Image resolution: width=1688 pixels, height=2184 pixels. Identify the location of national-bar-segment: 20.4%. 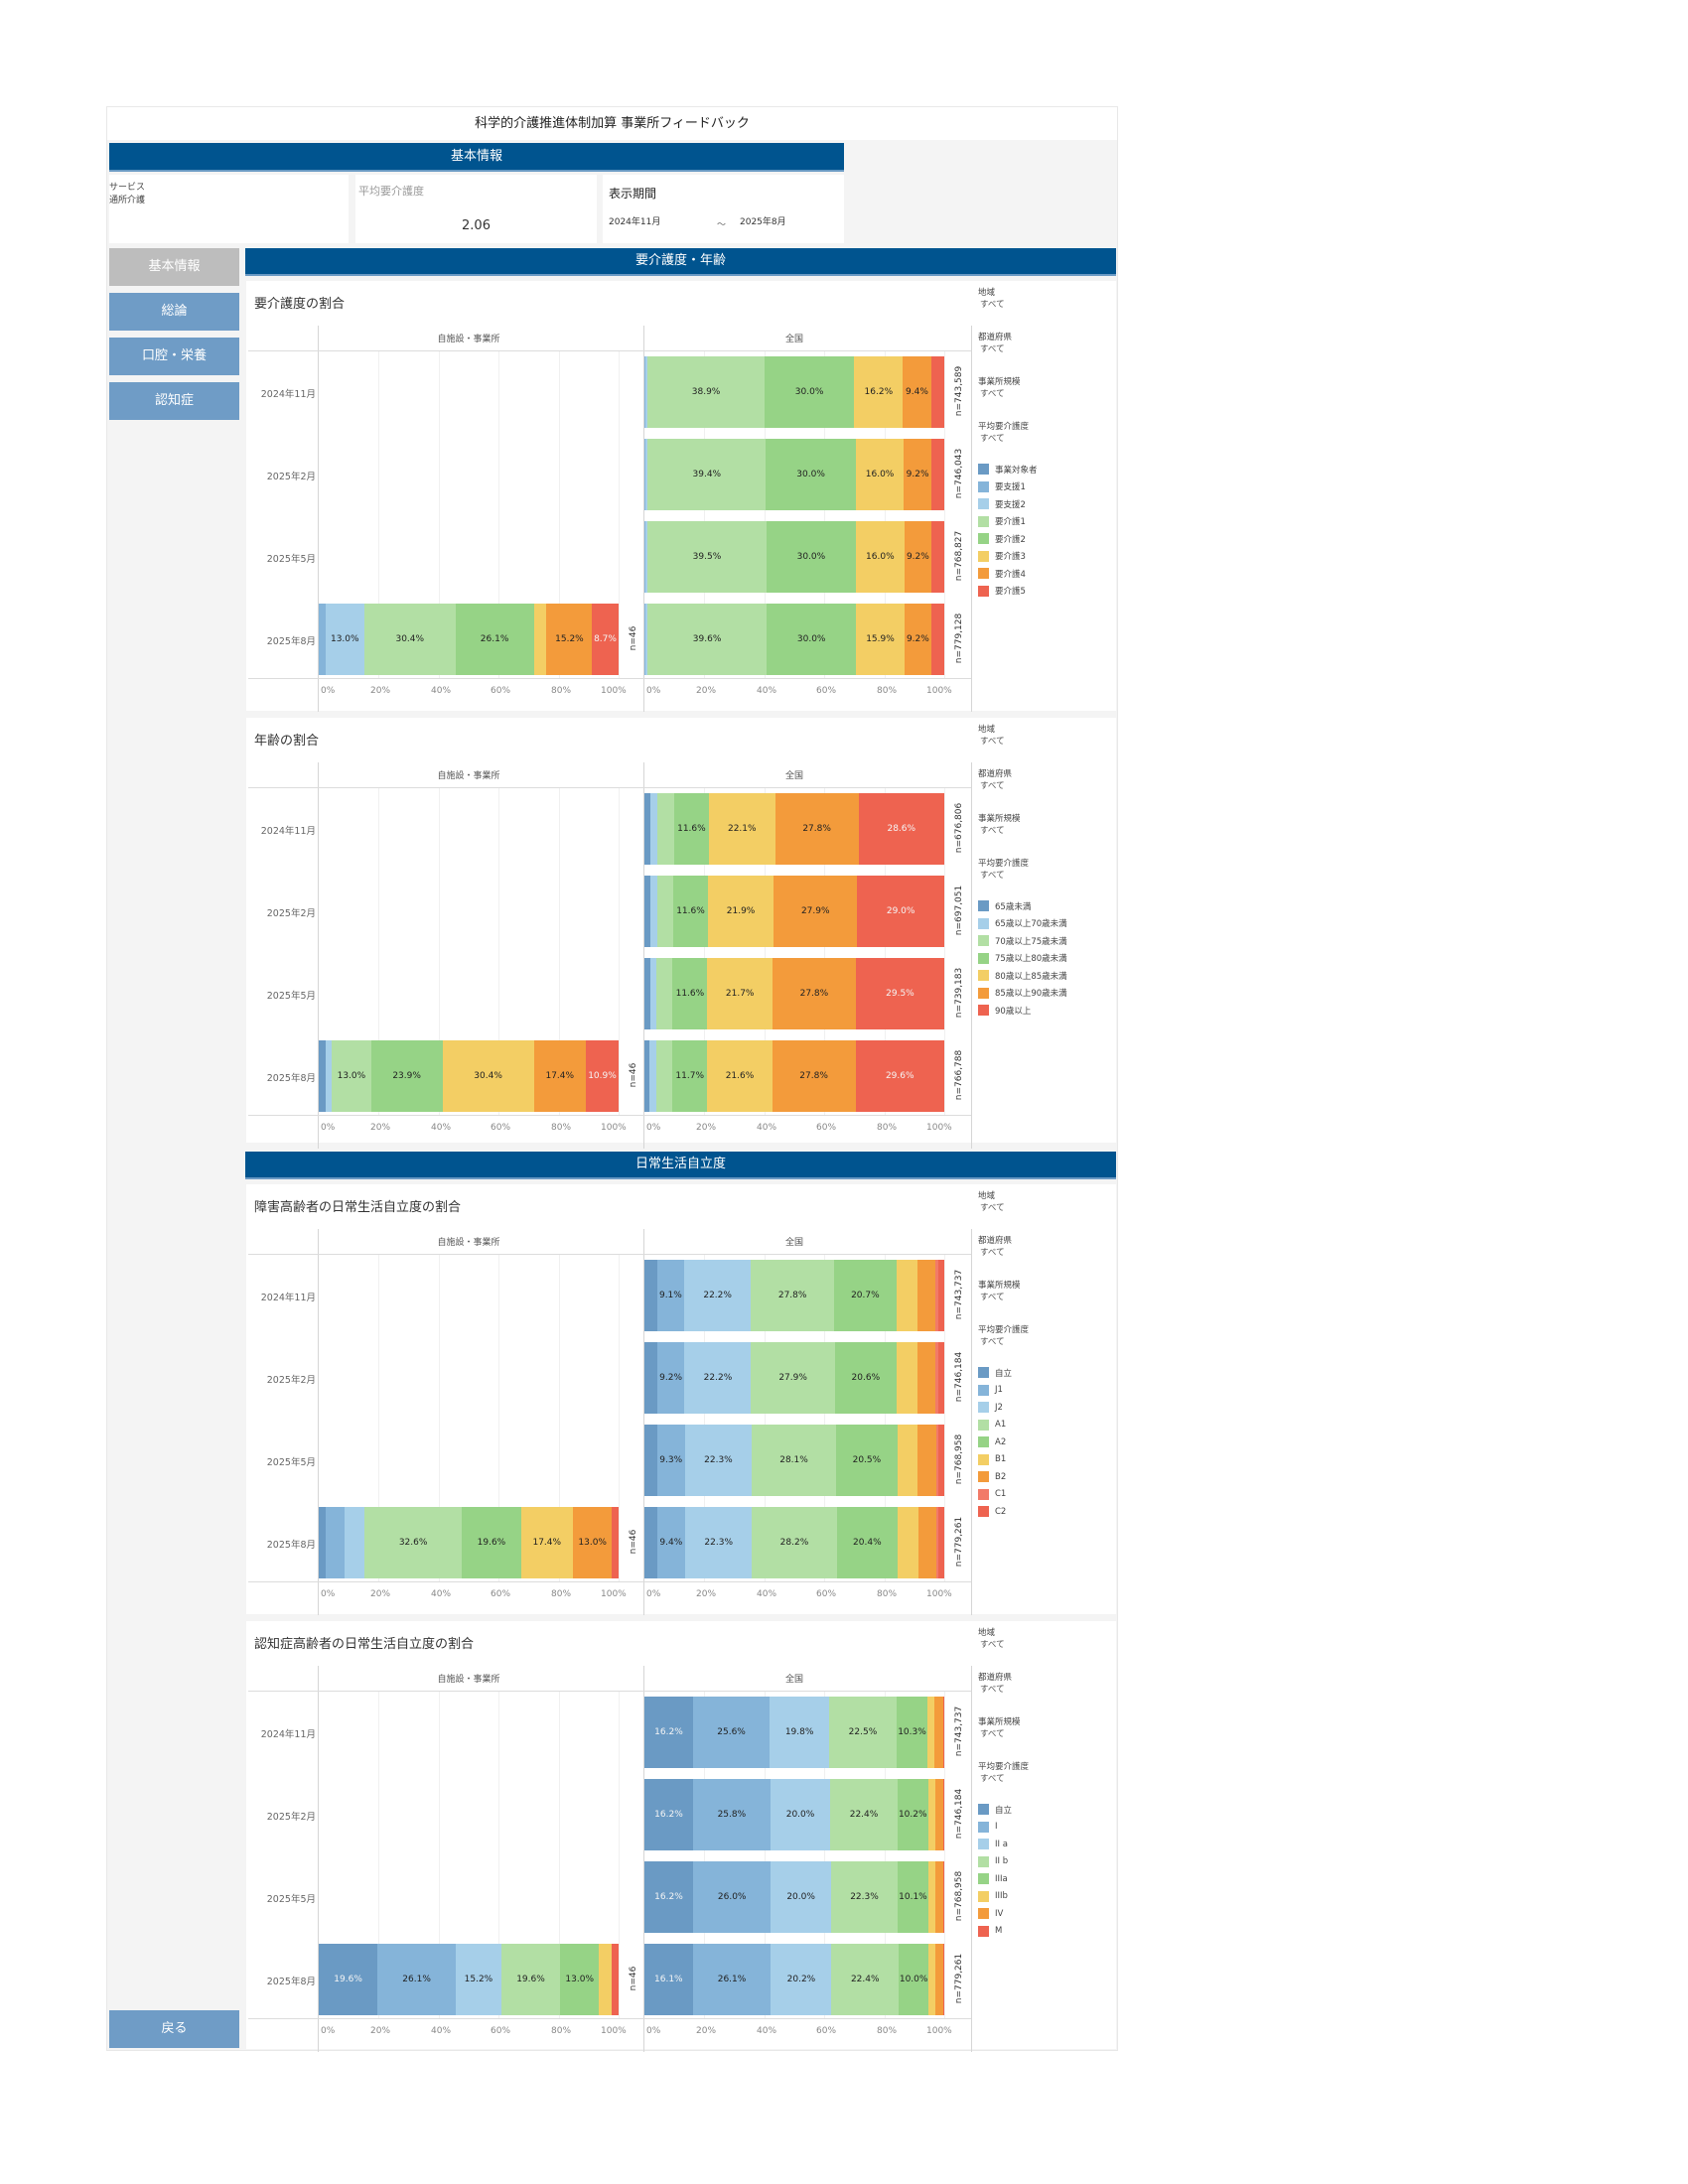
(867, 1542).